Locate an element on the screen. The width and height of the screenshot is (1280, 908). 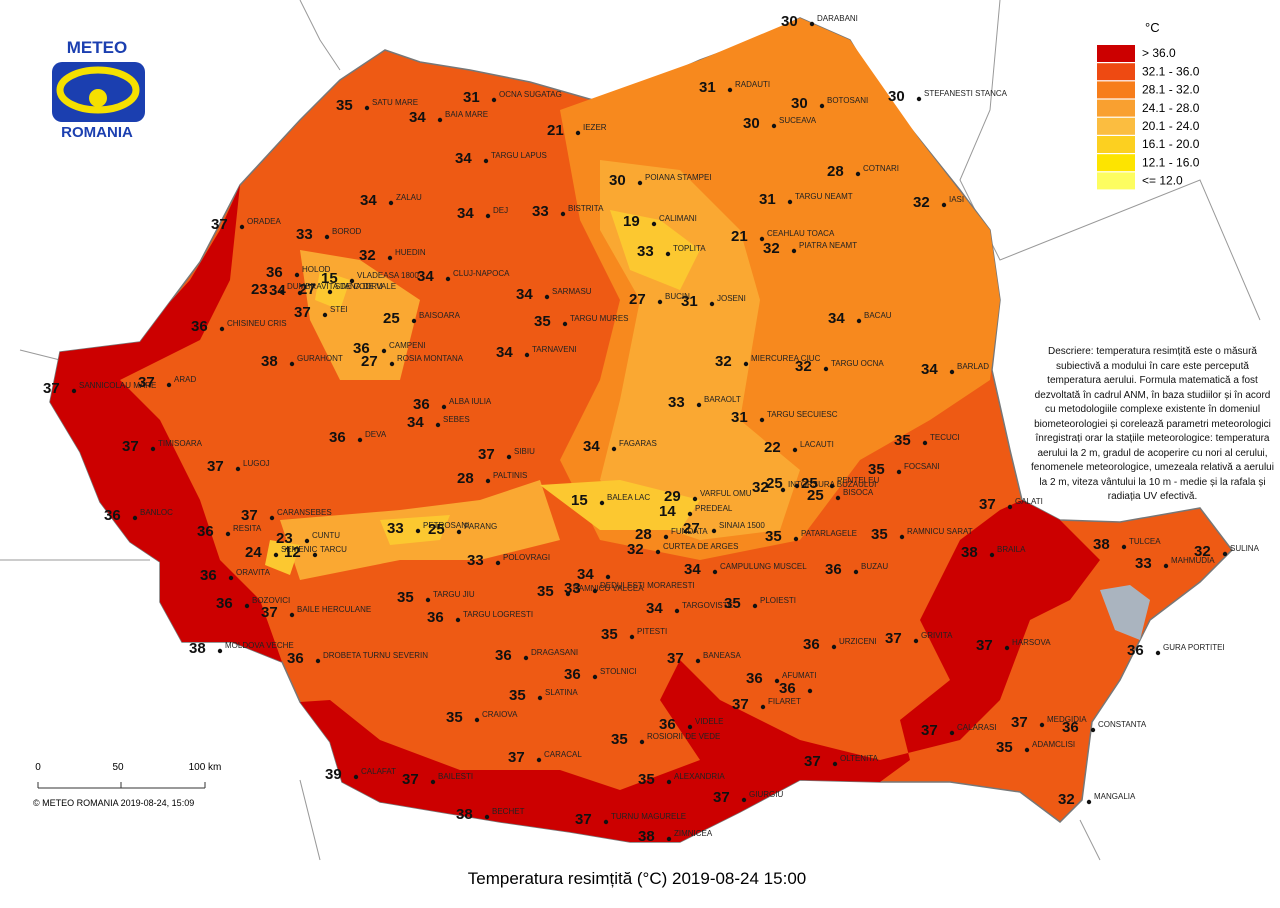
station: 34 BARLAD is located at coordinates (955, 369).